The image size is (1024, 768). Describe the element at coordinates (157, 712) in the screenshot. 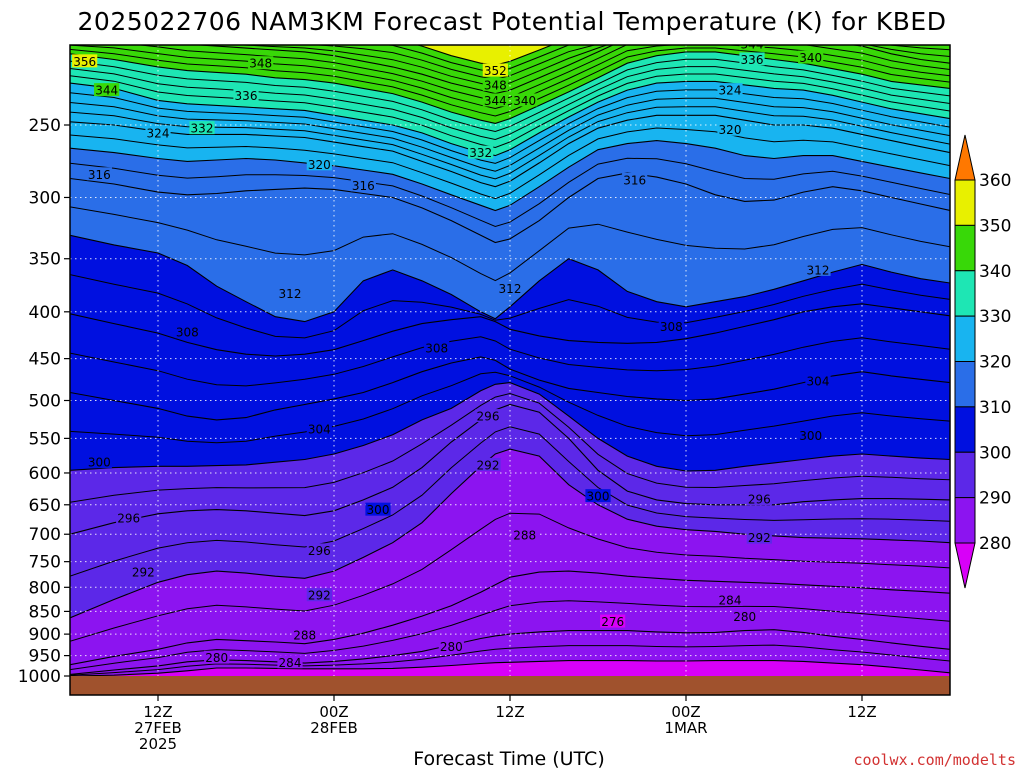

I see `x-tick-label-6-1: 12Z` at that location.